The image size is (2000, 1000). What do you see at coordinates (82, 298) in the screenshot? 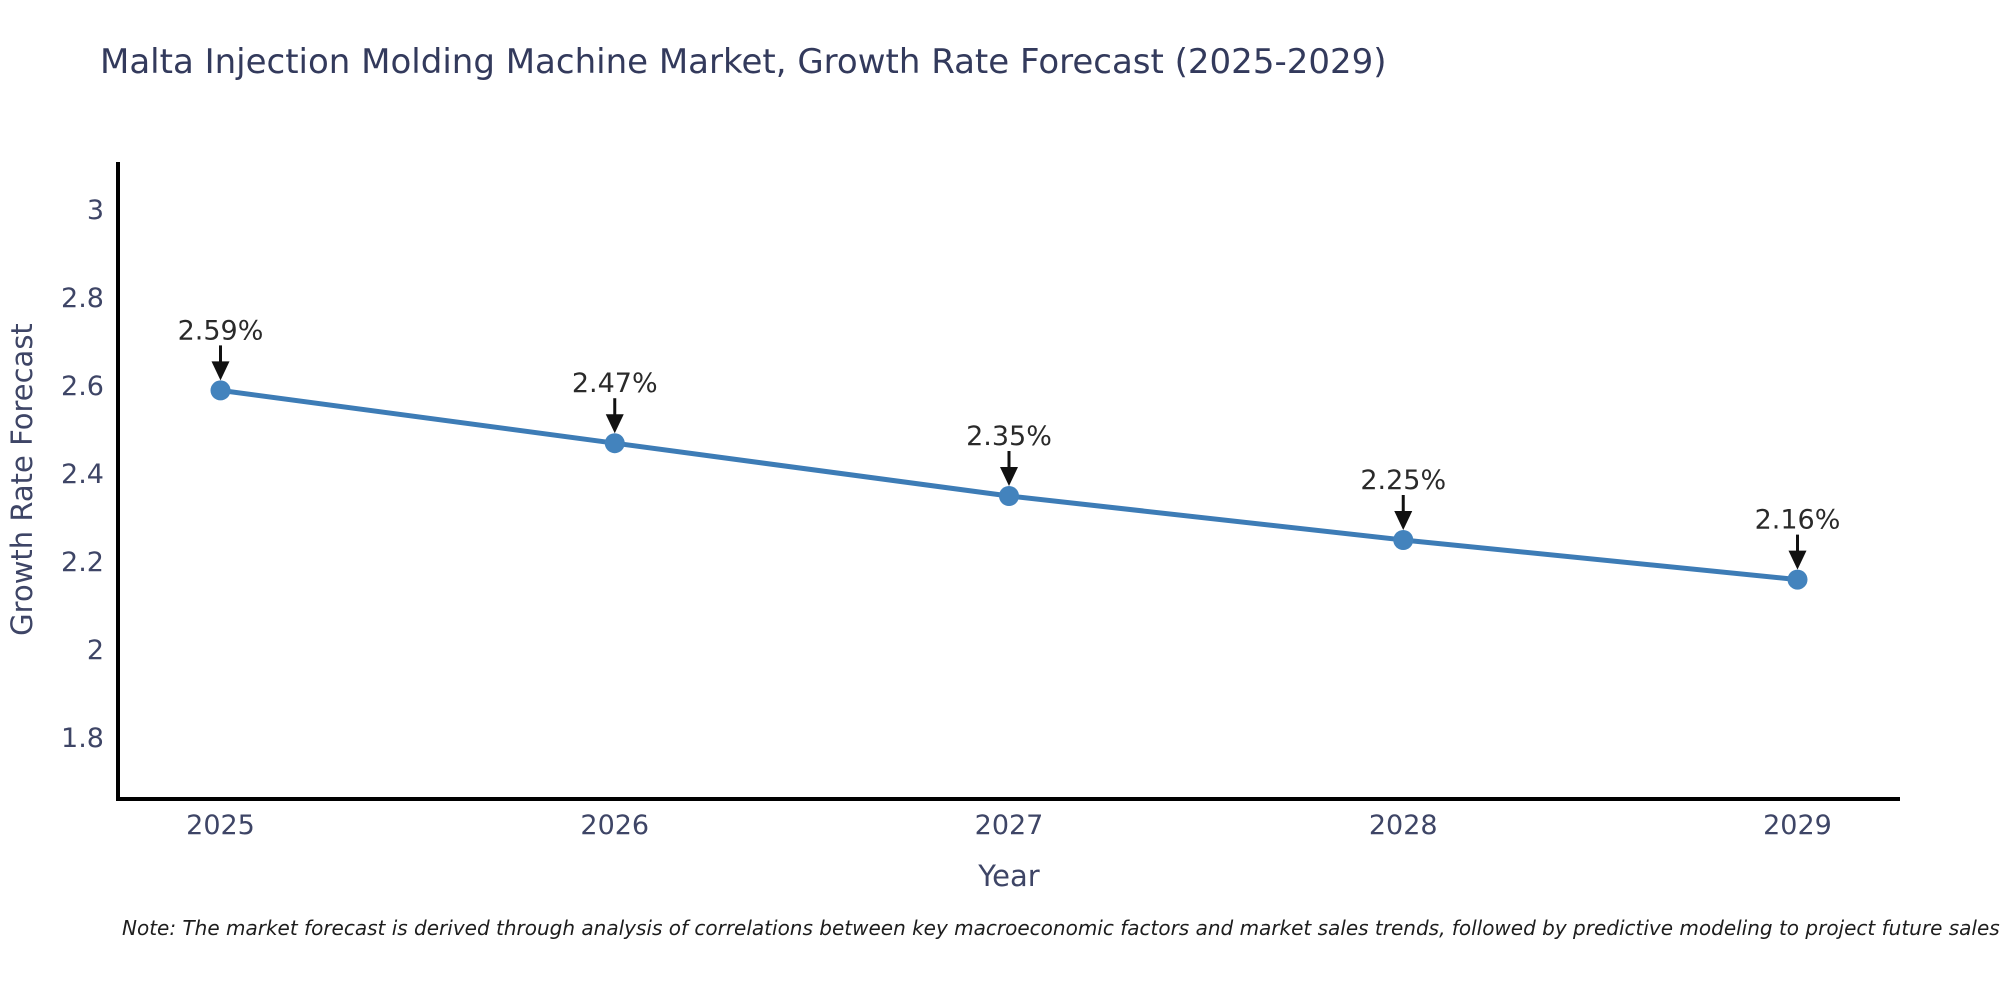
I see `y-tick-label: 2.8` at bounding box center [82, 298].